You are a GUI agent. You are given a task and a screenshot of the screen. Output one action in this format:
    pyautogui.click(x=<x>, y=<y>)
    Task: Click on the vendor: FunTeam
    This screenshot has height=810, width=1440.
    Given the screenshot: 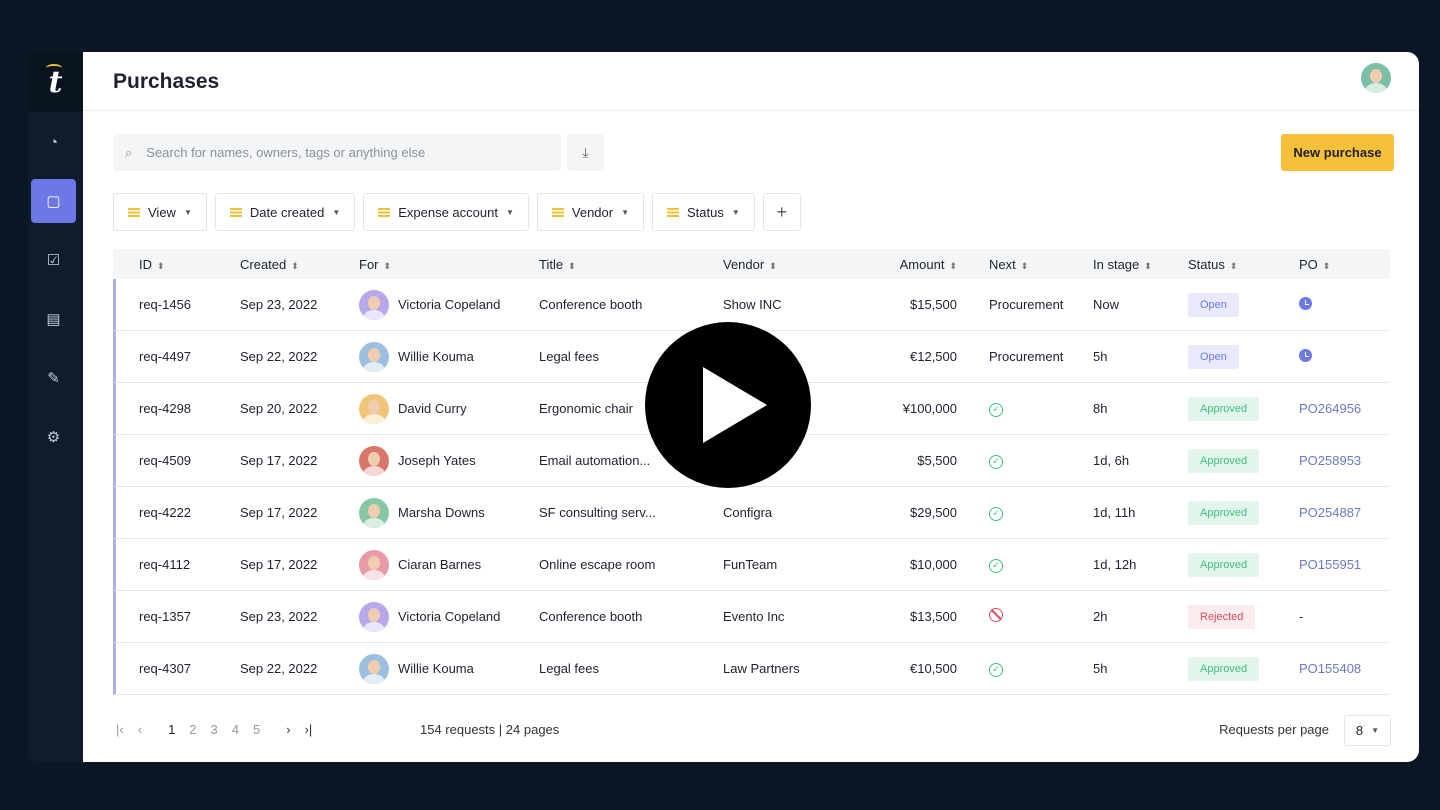 What is the action you would take?
    pyautogui.click(x=750, y=564)
    